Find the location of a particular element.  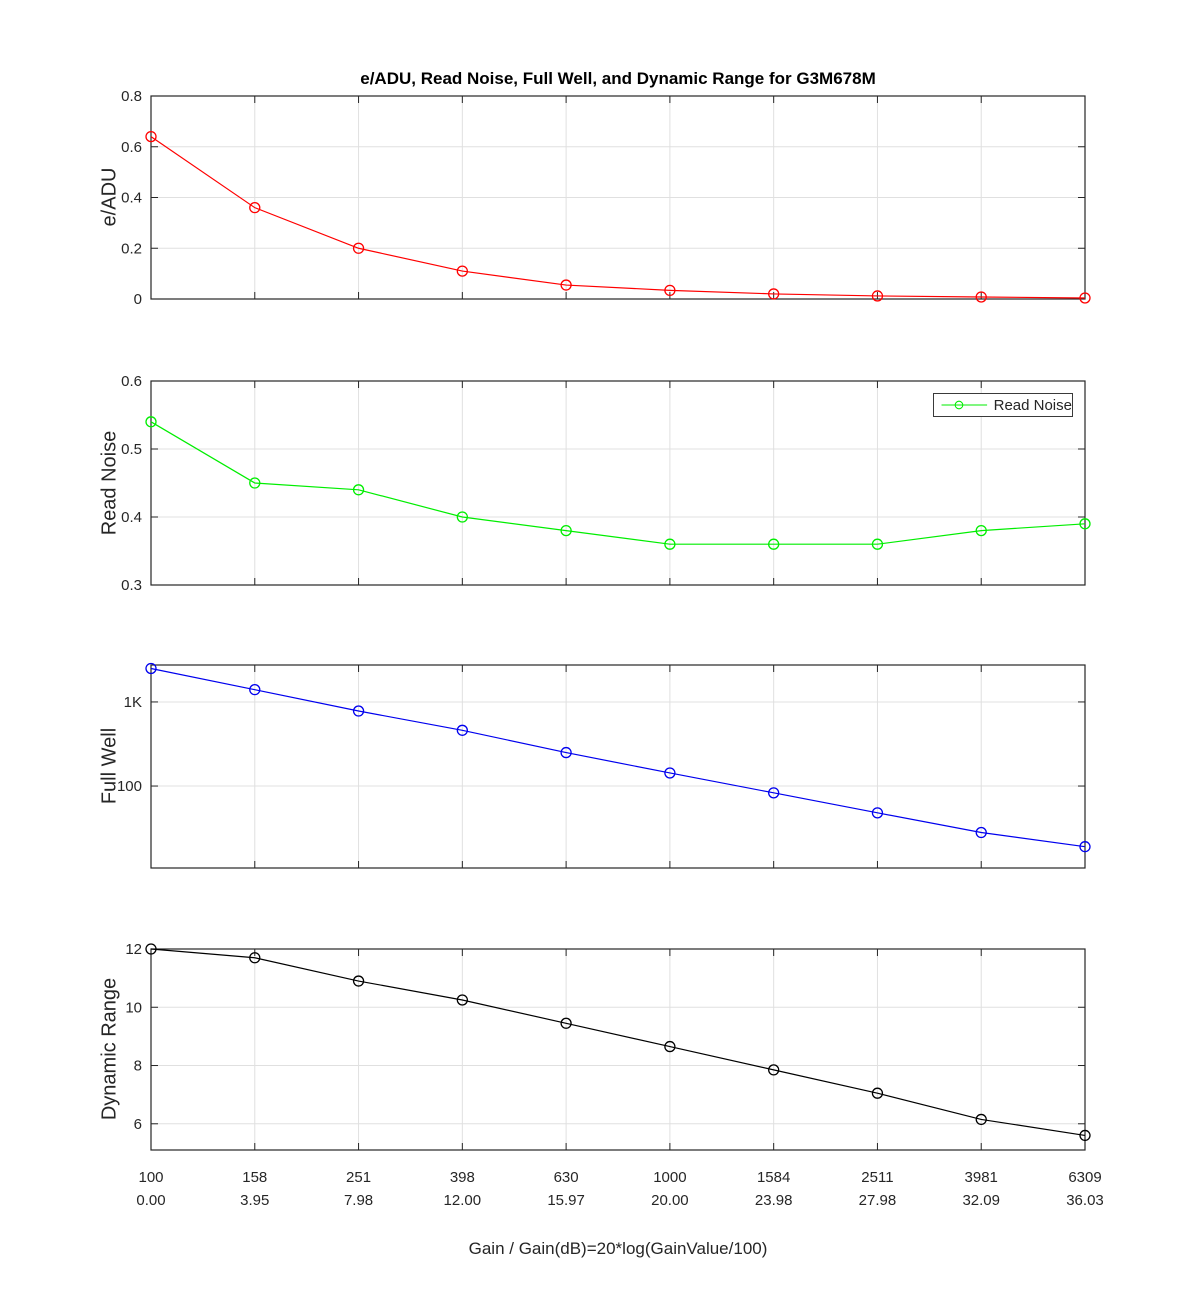

y-tick-label: 8 is located at coordinates (138, 1066).